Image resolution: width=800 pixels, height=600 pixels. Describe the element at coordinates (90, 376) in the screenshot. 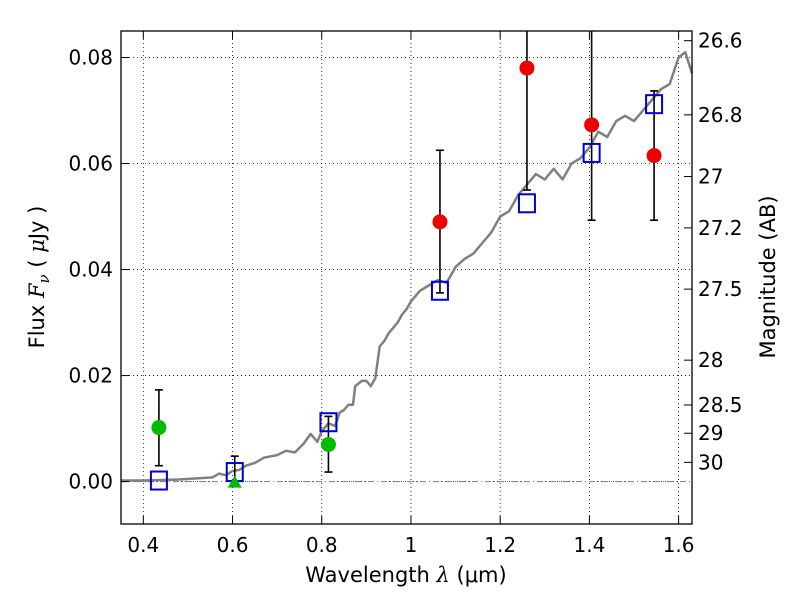

I see `y-tick-label: 0.02` at that location.